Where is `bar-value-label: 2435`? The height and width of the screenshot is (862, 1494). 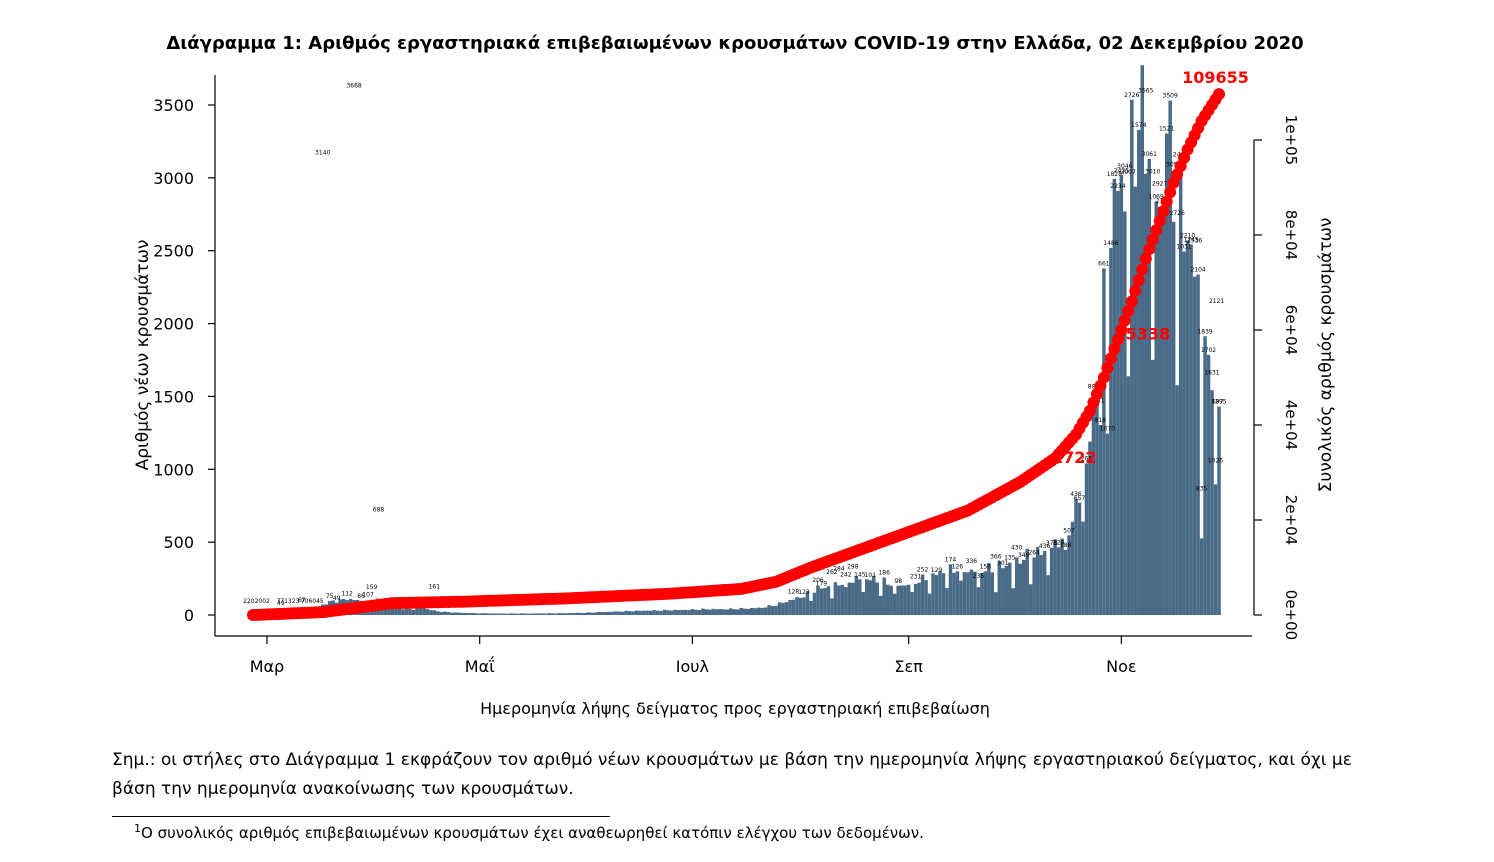 bar-value-label: 2435 is located at coordinates (1121, 170).